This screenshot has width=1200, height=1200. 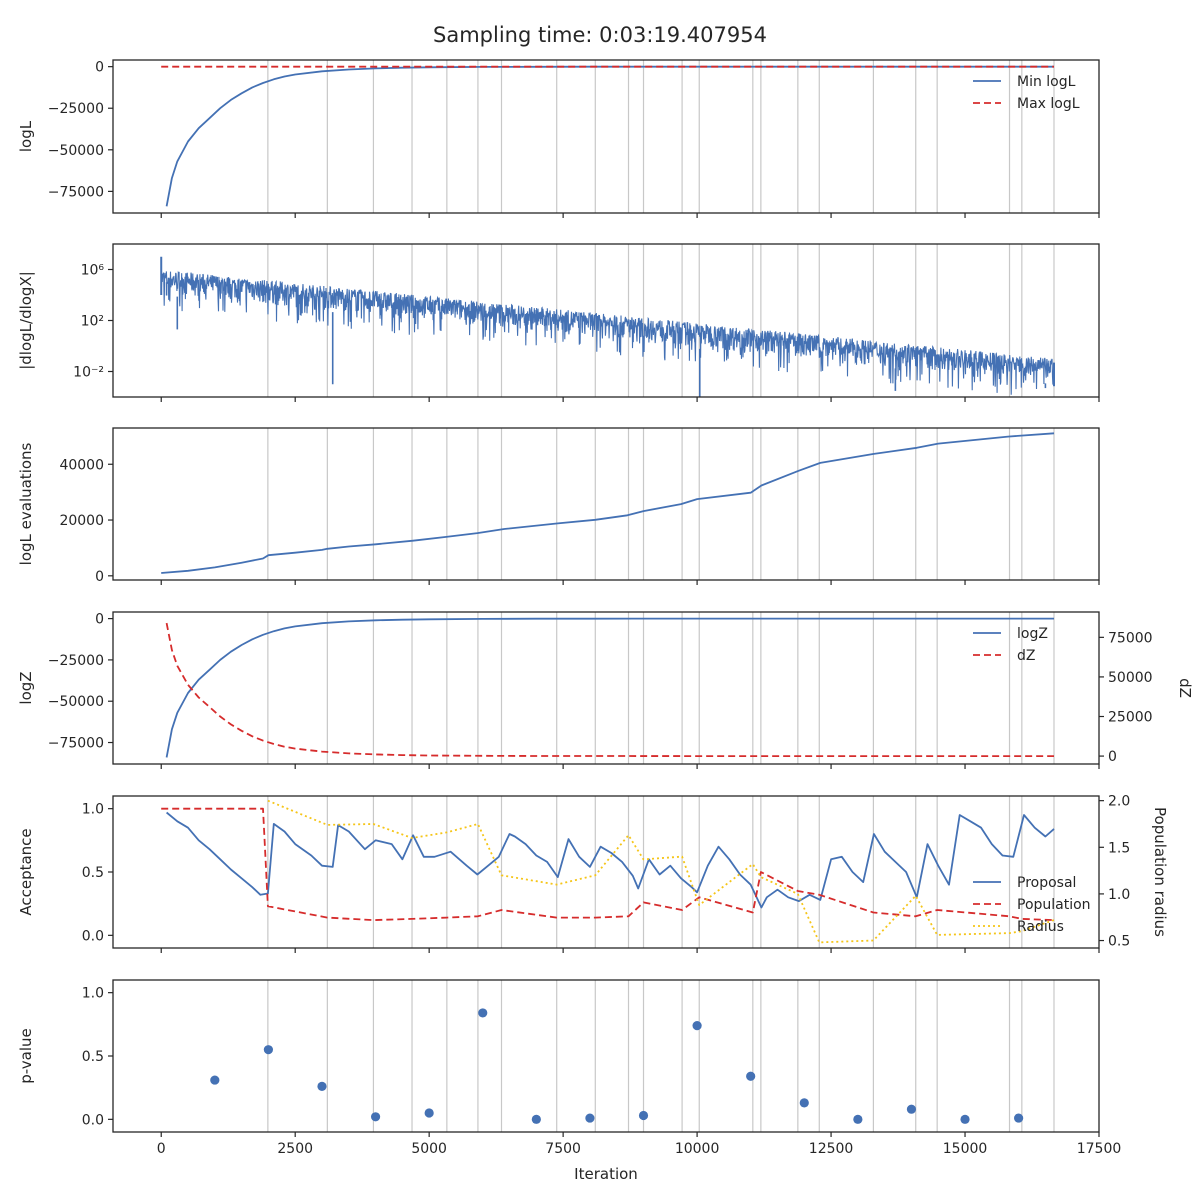 What do you see at coordinates (1119, 942) in the screenshot?
I see `y-right-tick-label: 0.5` at bounding box center [1119, 942].